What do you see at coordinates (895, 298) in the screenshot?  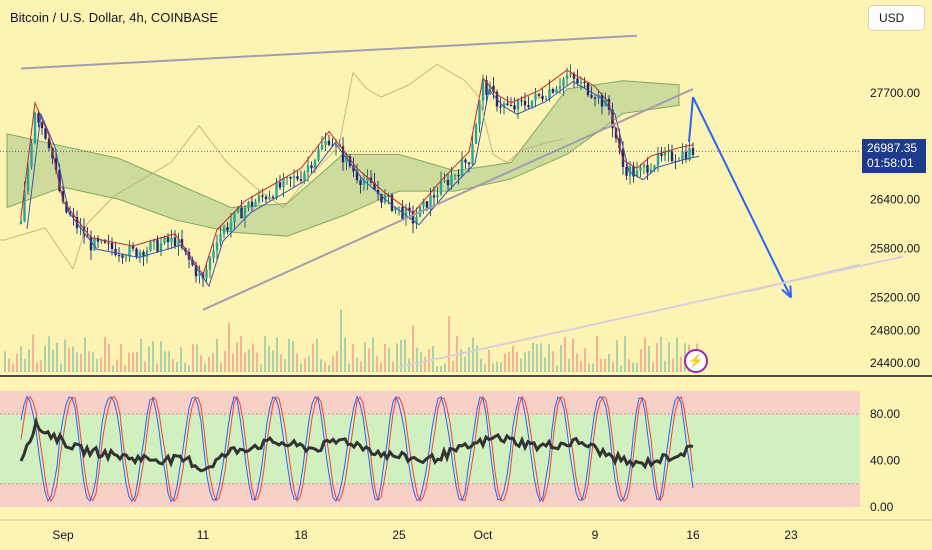 I see `y-tick-label: 25200.00` at bounding box center [895, 298].